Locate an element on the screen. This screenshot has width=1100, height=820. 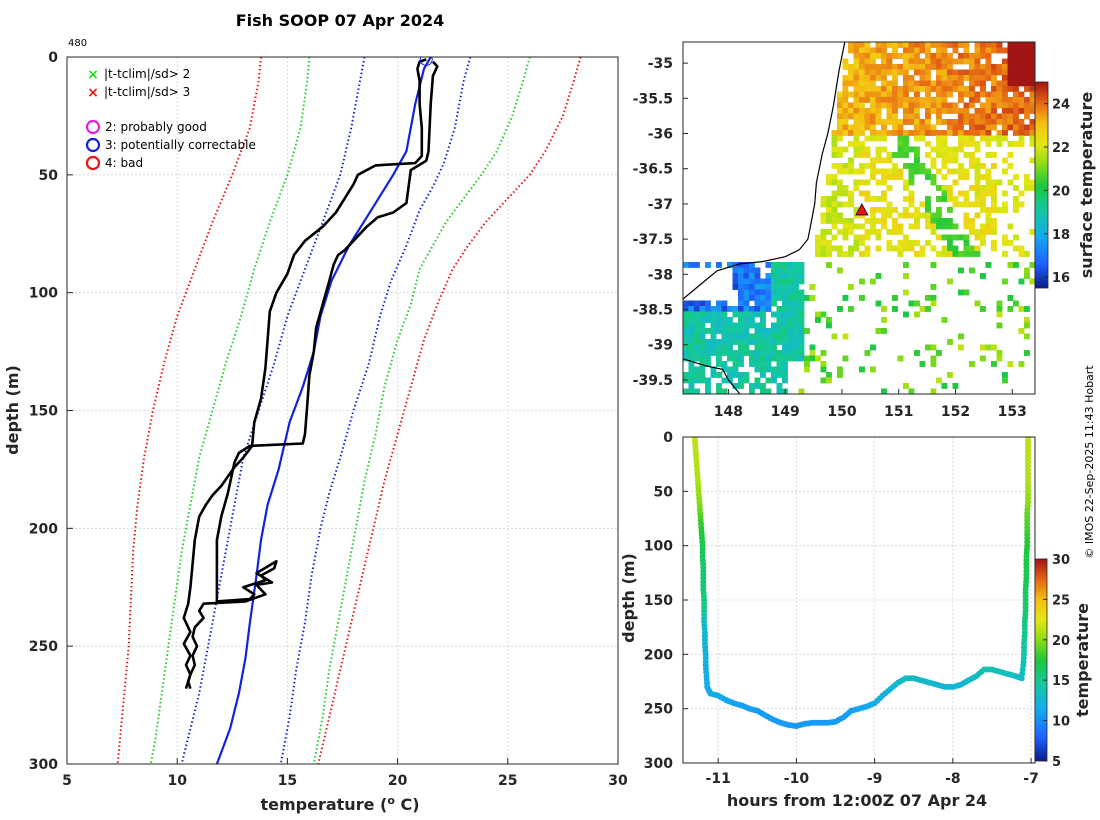
legend-circle-icon is located at coordinates (93, 163).